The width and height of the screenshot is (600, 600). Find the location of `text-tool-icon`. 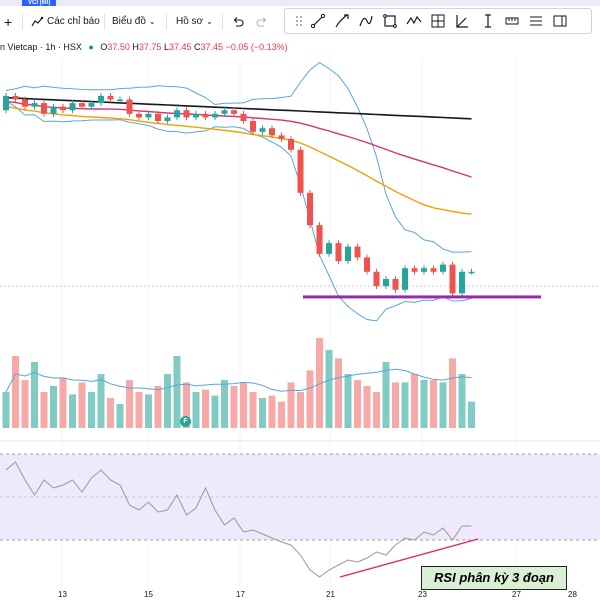

text-tool-icon is located at coordinates (488, 21).